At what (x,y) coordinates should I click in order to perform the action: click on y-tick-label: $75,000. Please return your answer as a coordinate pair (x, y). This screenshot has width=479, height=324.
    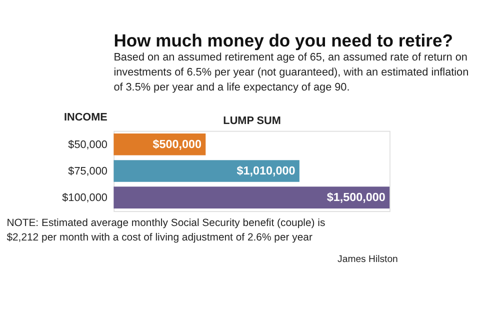
    Looking at the image, I should click on (88, 171).